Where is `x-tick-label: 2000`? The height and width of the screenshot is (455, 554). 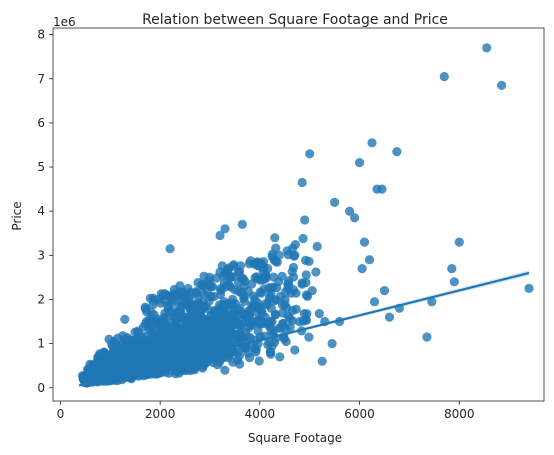
x-tick-label: 2000 is located at coordinates (160, 414).